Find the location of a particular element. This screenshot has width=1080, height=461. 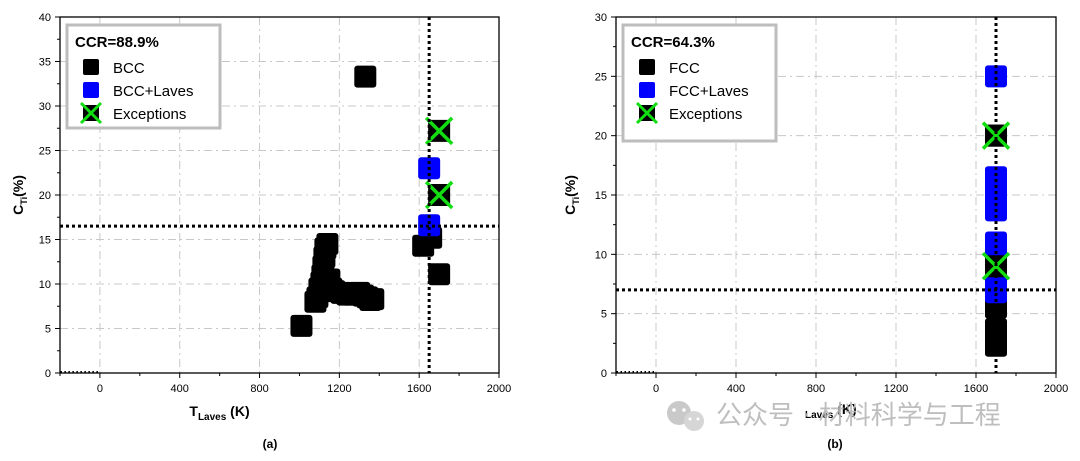

series-bcc is located at coordinates (370, 201).